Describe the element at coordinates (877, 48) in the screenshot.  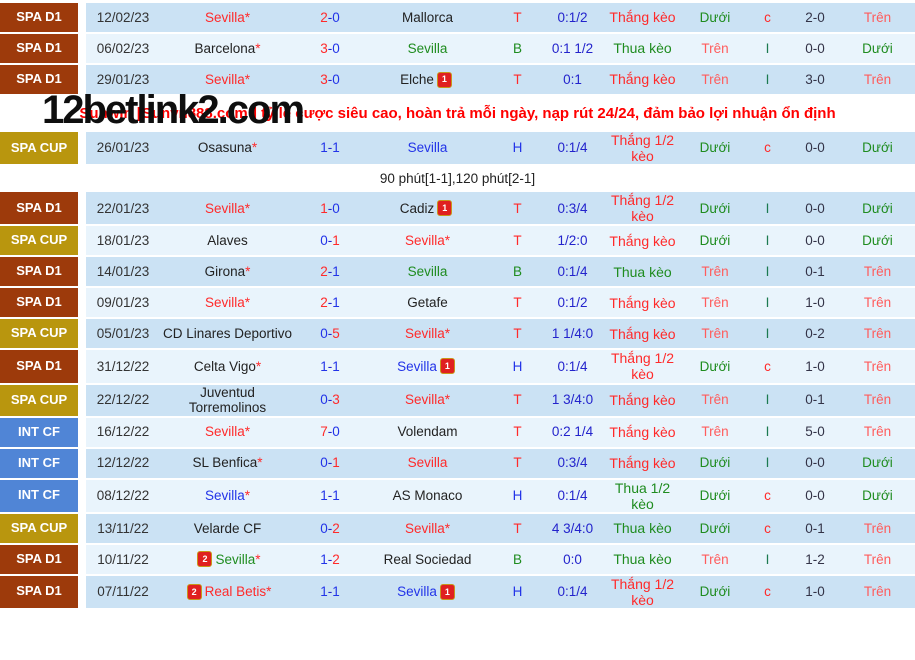
I see `ht-ou-result-text: Dưới` at that location.